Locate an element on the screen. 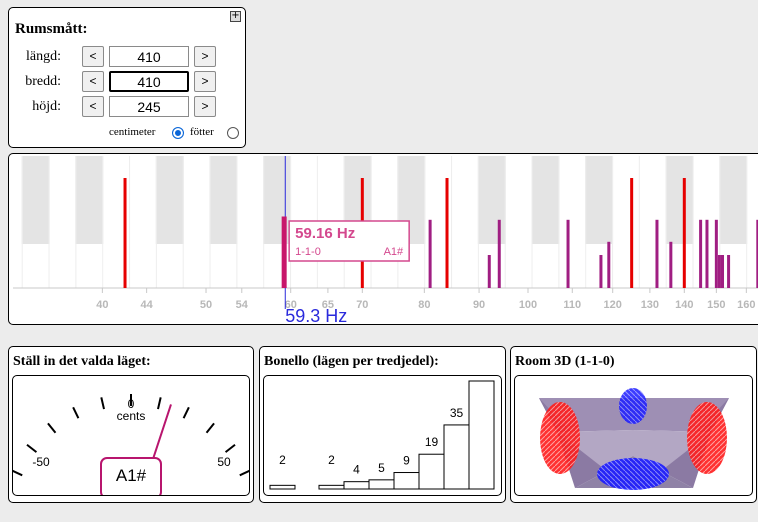 This screenshot has height=522, width=758. pressure-zone-right is located at coordinates (707, 438).